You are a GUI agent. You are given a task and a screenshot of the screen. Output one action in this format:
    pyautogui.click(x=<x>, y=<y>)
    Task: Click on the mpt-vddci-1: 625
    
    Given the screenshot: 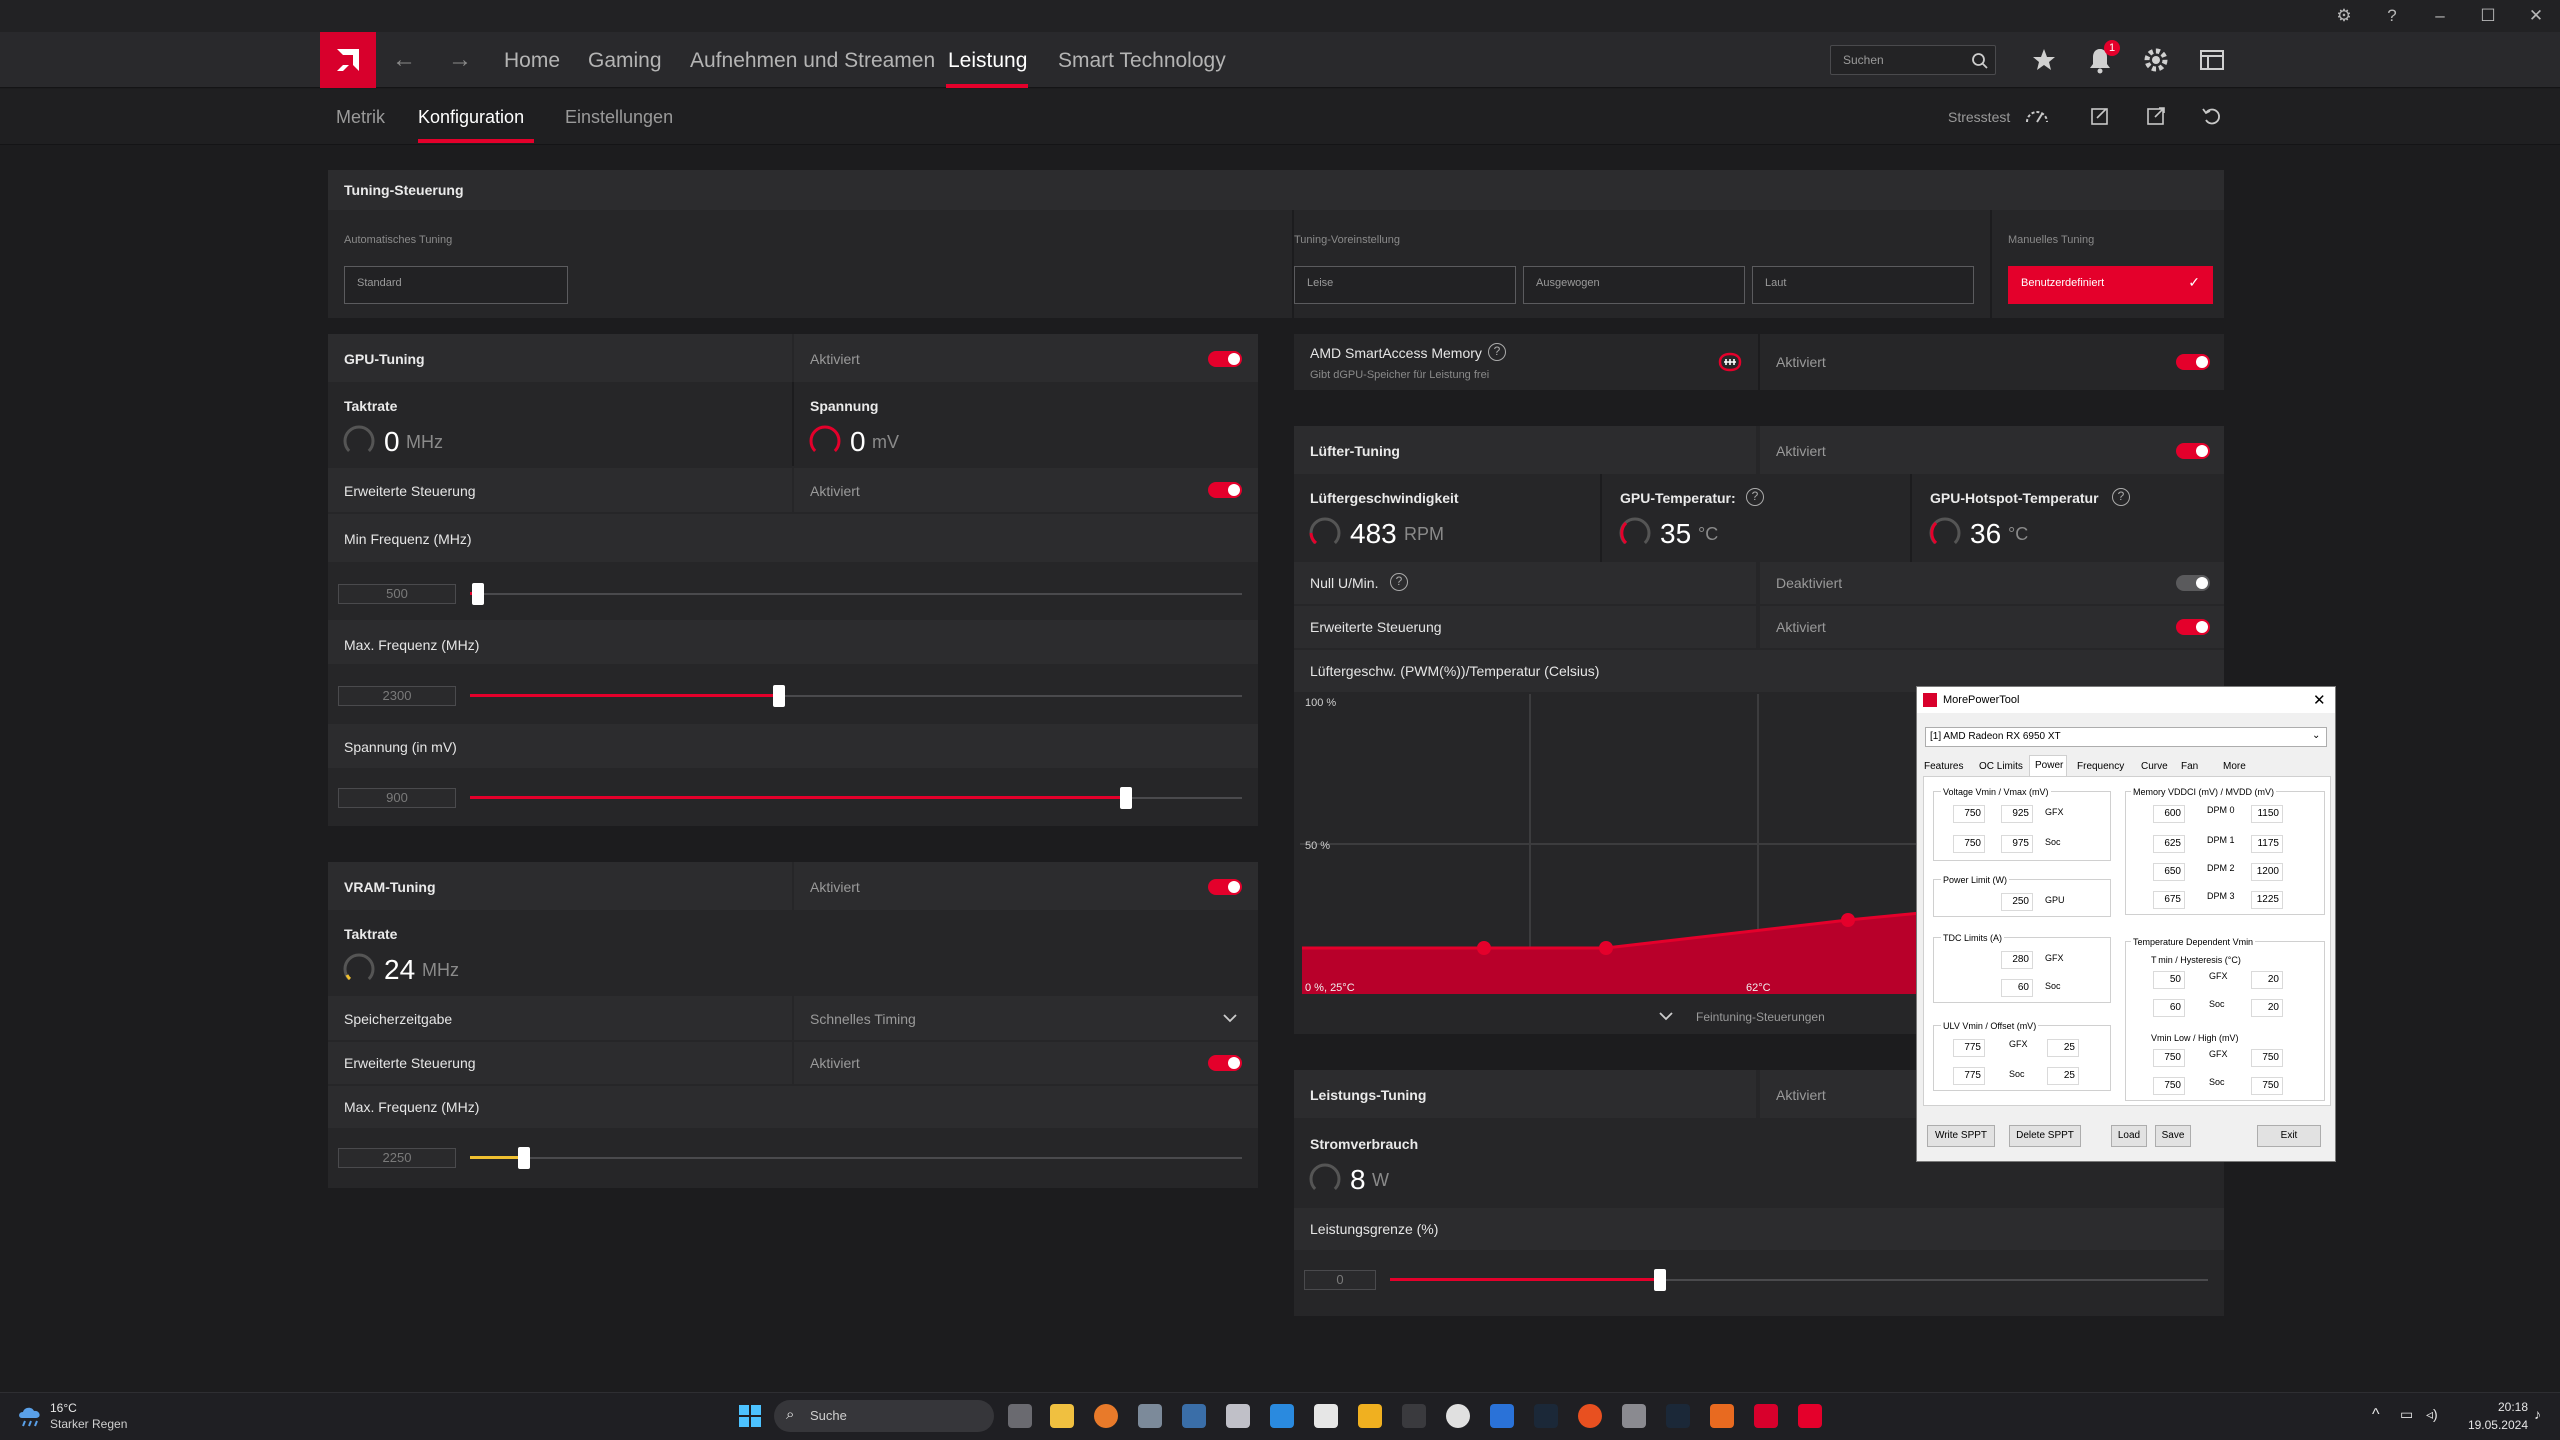 What is the action you would take?
    pyautogui.click(x=2169, y=844)
    